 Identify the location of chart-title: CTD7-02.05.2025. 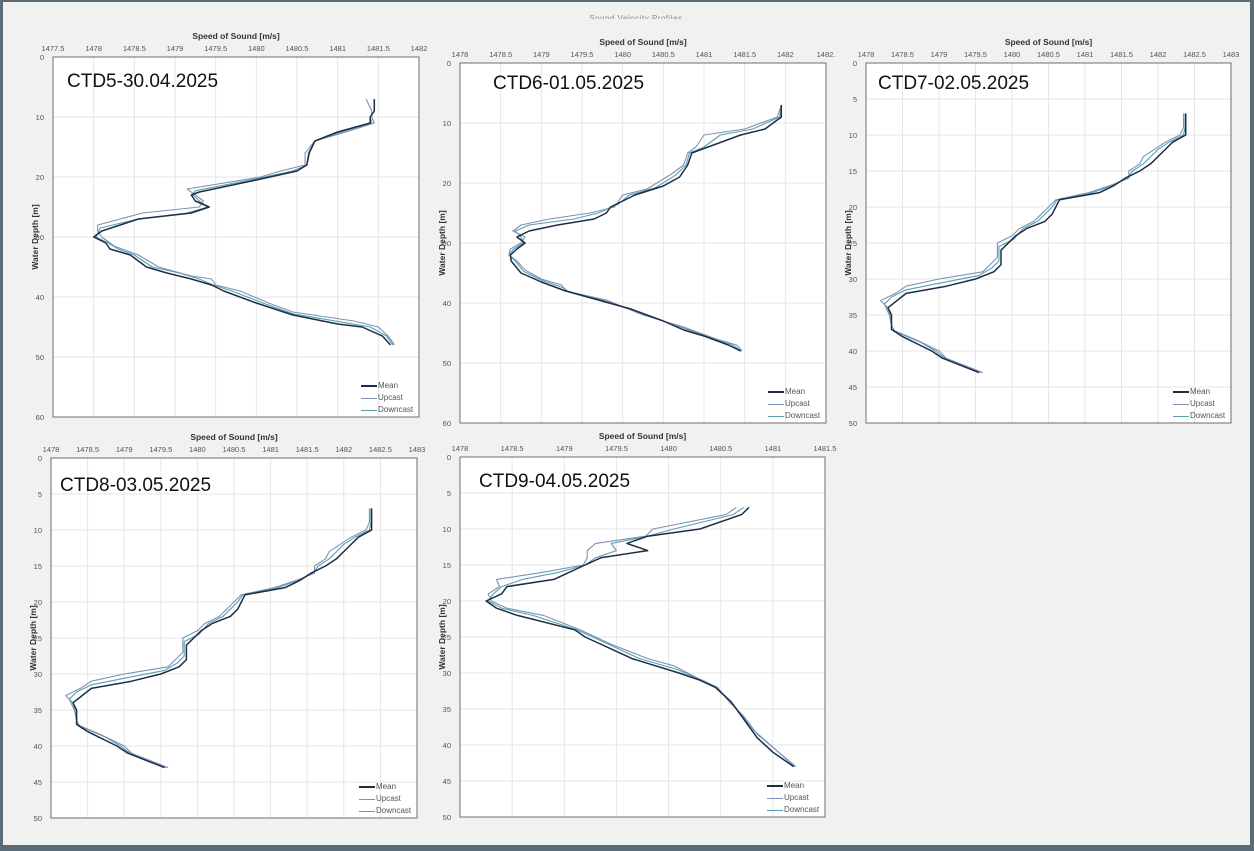
(954, 83).